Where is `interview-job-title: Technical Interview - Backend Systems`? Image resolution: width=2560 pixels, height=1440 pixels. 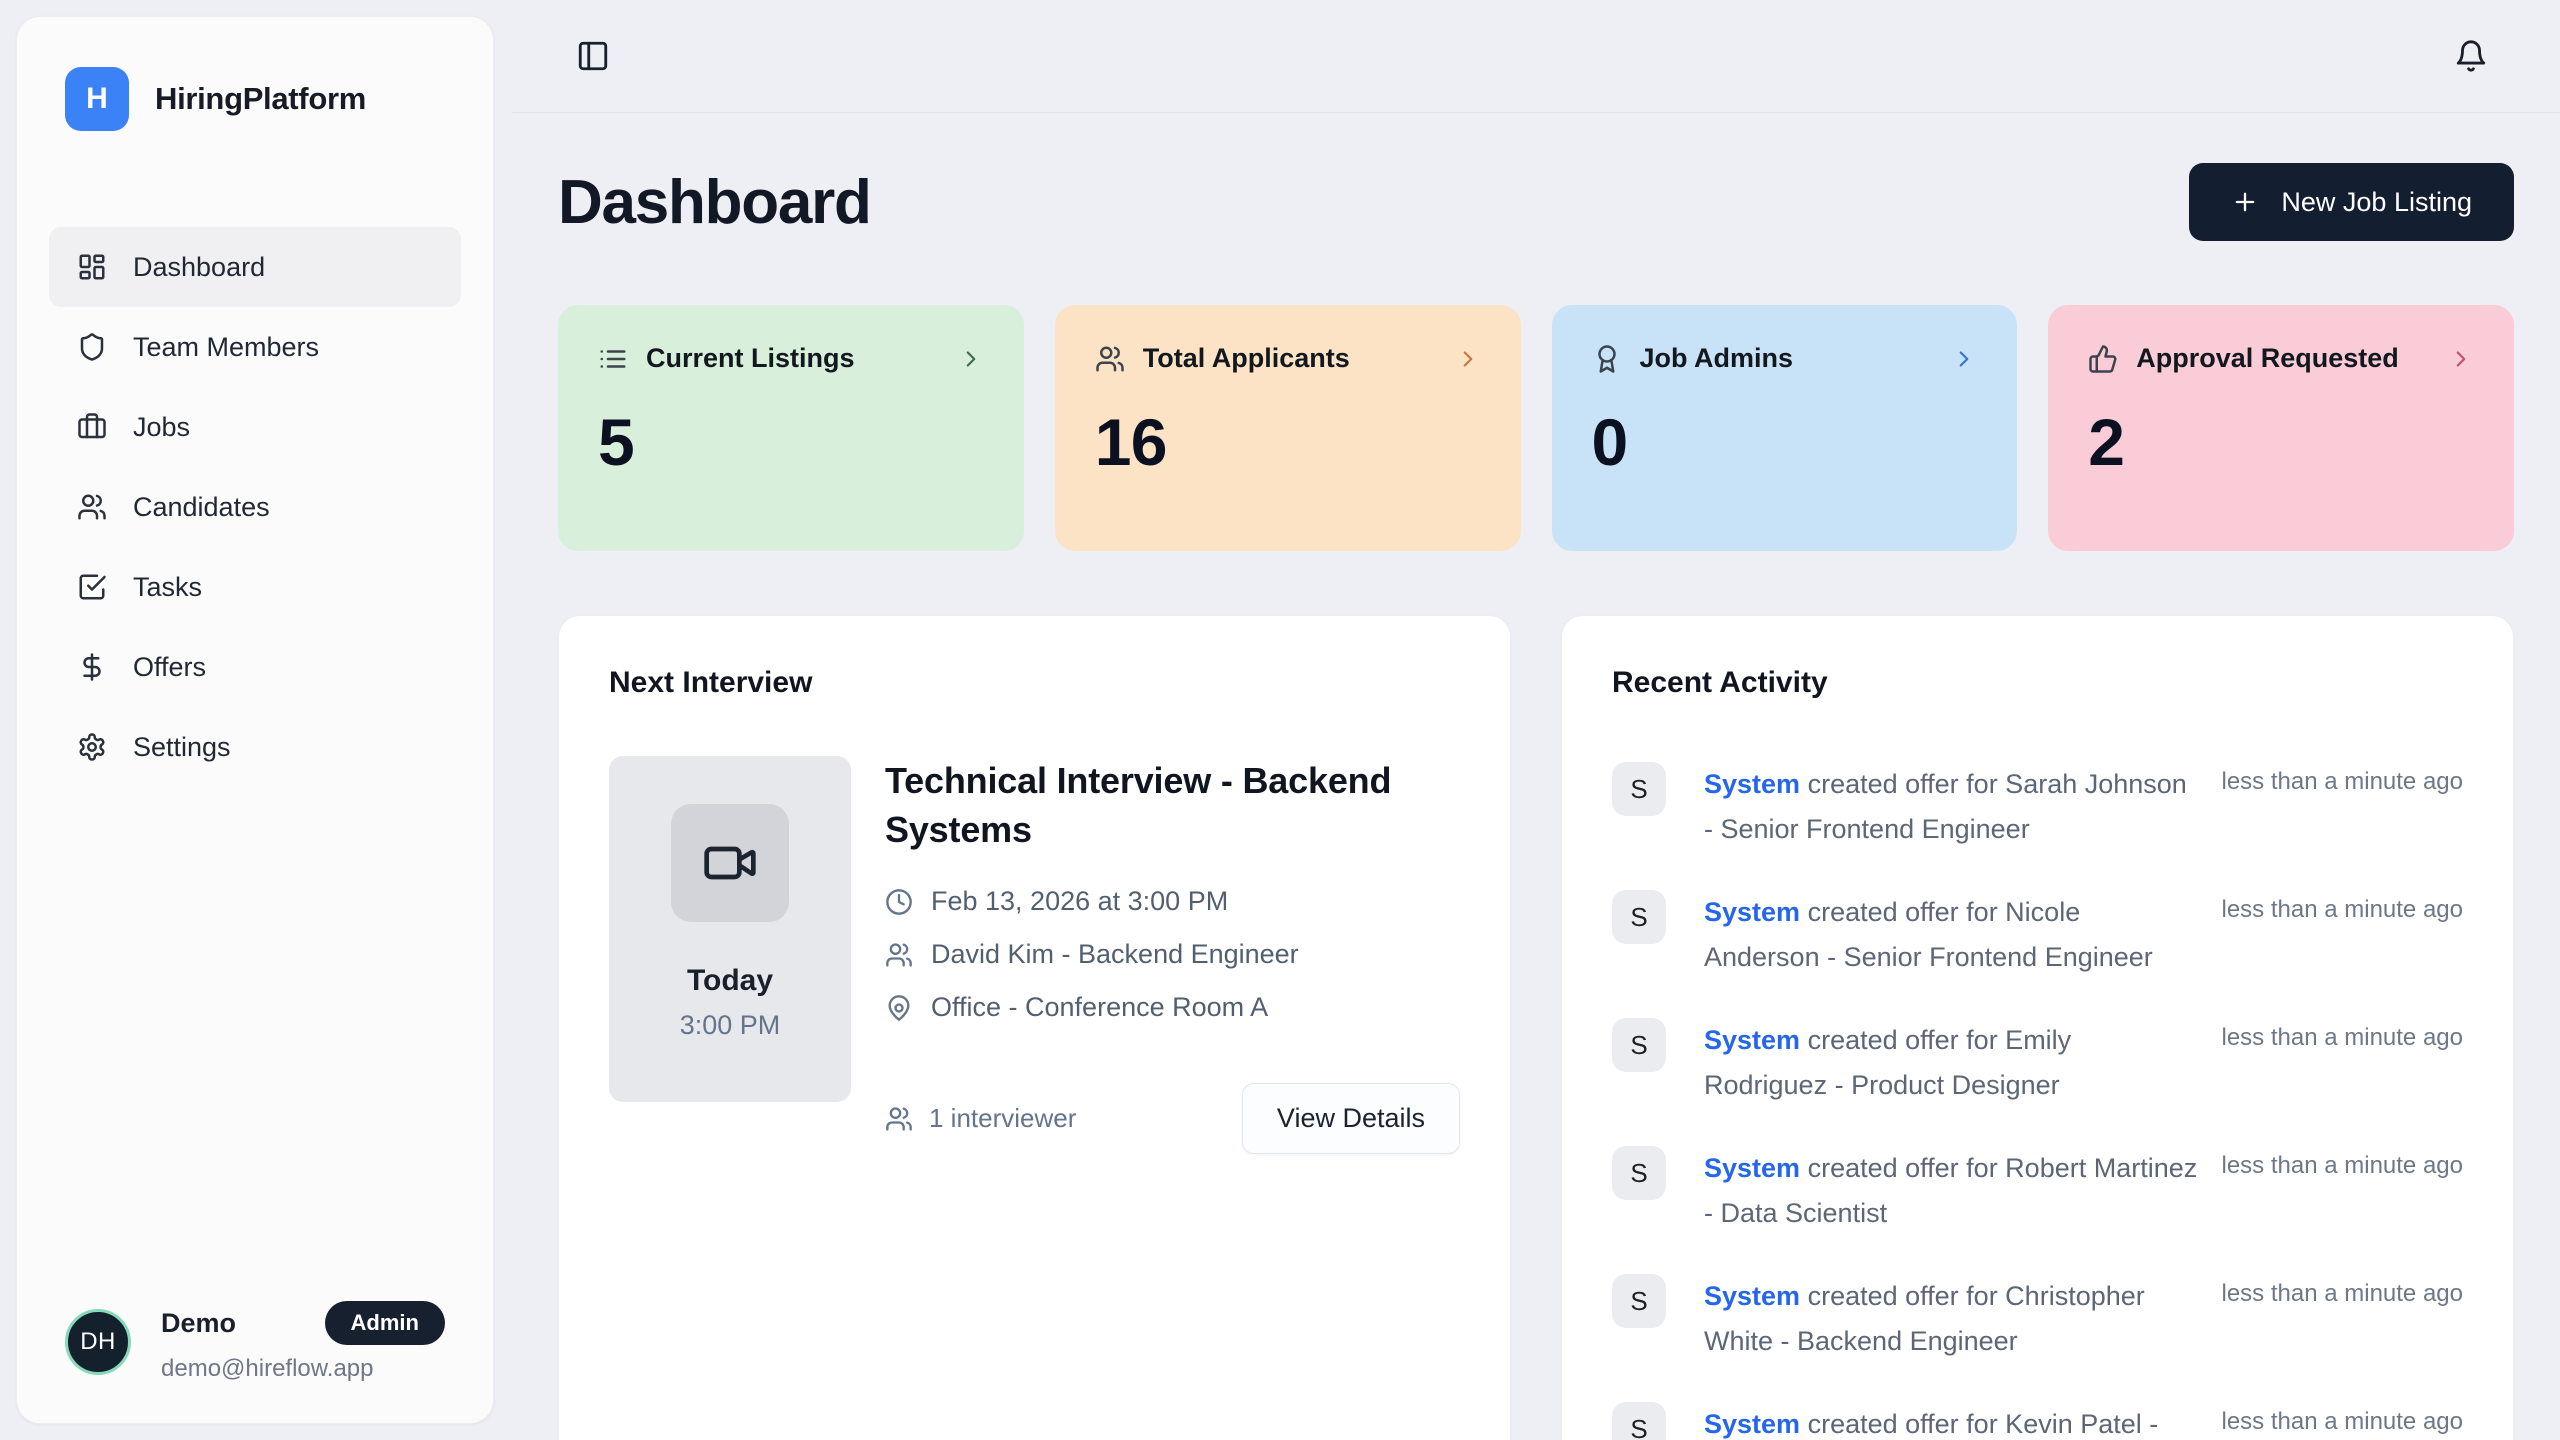
interview-job-title: Technical Interview - Backend Systems is located at coordinates (1138, 805).